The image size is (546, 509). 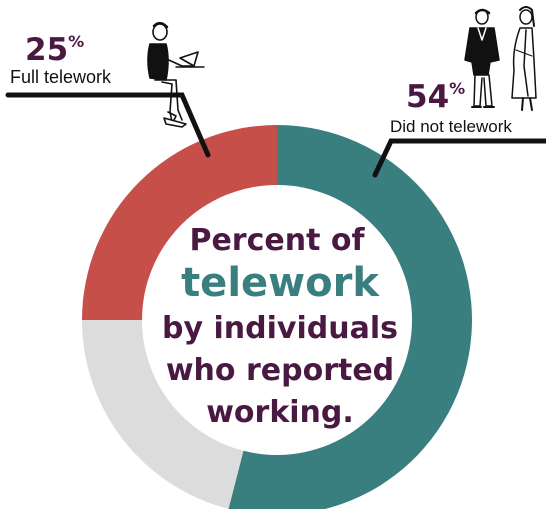 I want to click on center-title-line-2: telework, so click(x=280, y=283).